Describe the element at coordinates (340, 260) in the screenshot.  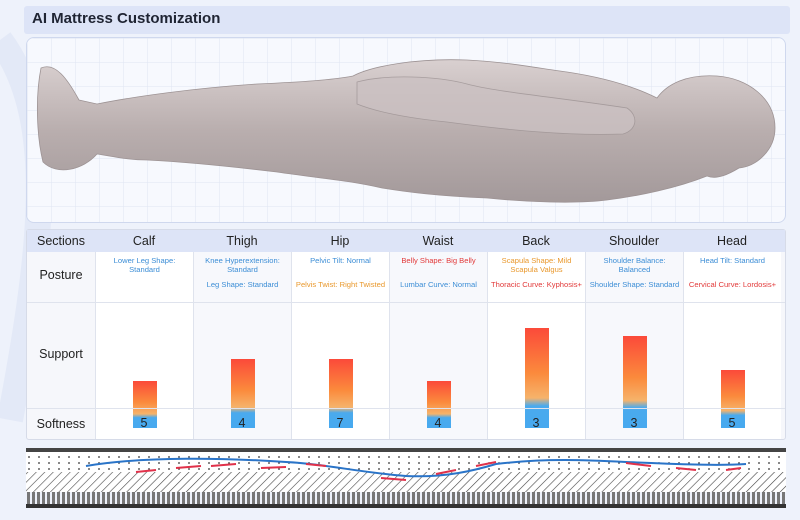
I see `posture-note: Pelvic Tilt: Normal` at that location.